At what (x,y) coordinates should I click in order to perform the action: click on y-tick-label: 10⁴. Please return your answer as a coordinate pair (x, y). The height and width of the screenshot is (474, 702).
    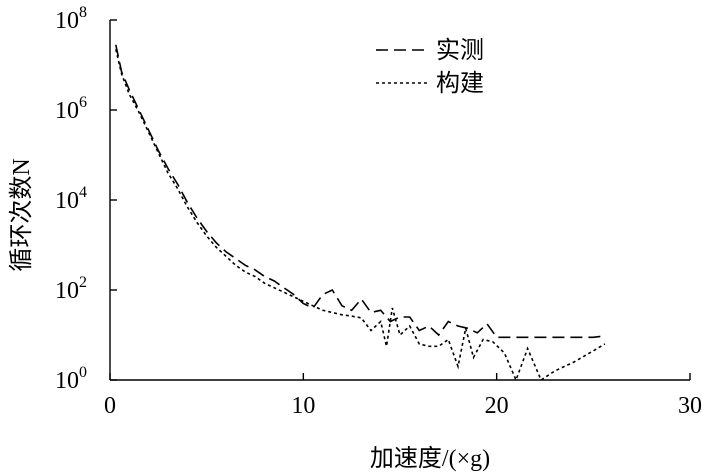
    Looking at the image, I should click on (71, 199).